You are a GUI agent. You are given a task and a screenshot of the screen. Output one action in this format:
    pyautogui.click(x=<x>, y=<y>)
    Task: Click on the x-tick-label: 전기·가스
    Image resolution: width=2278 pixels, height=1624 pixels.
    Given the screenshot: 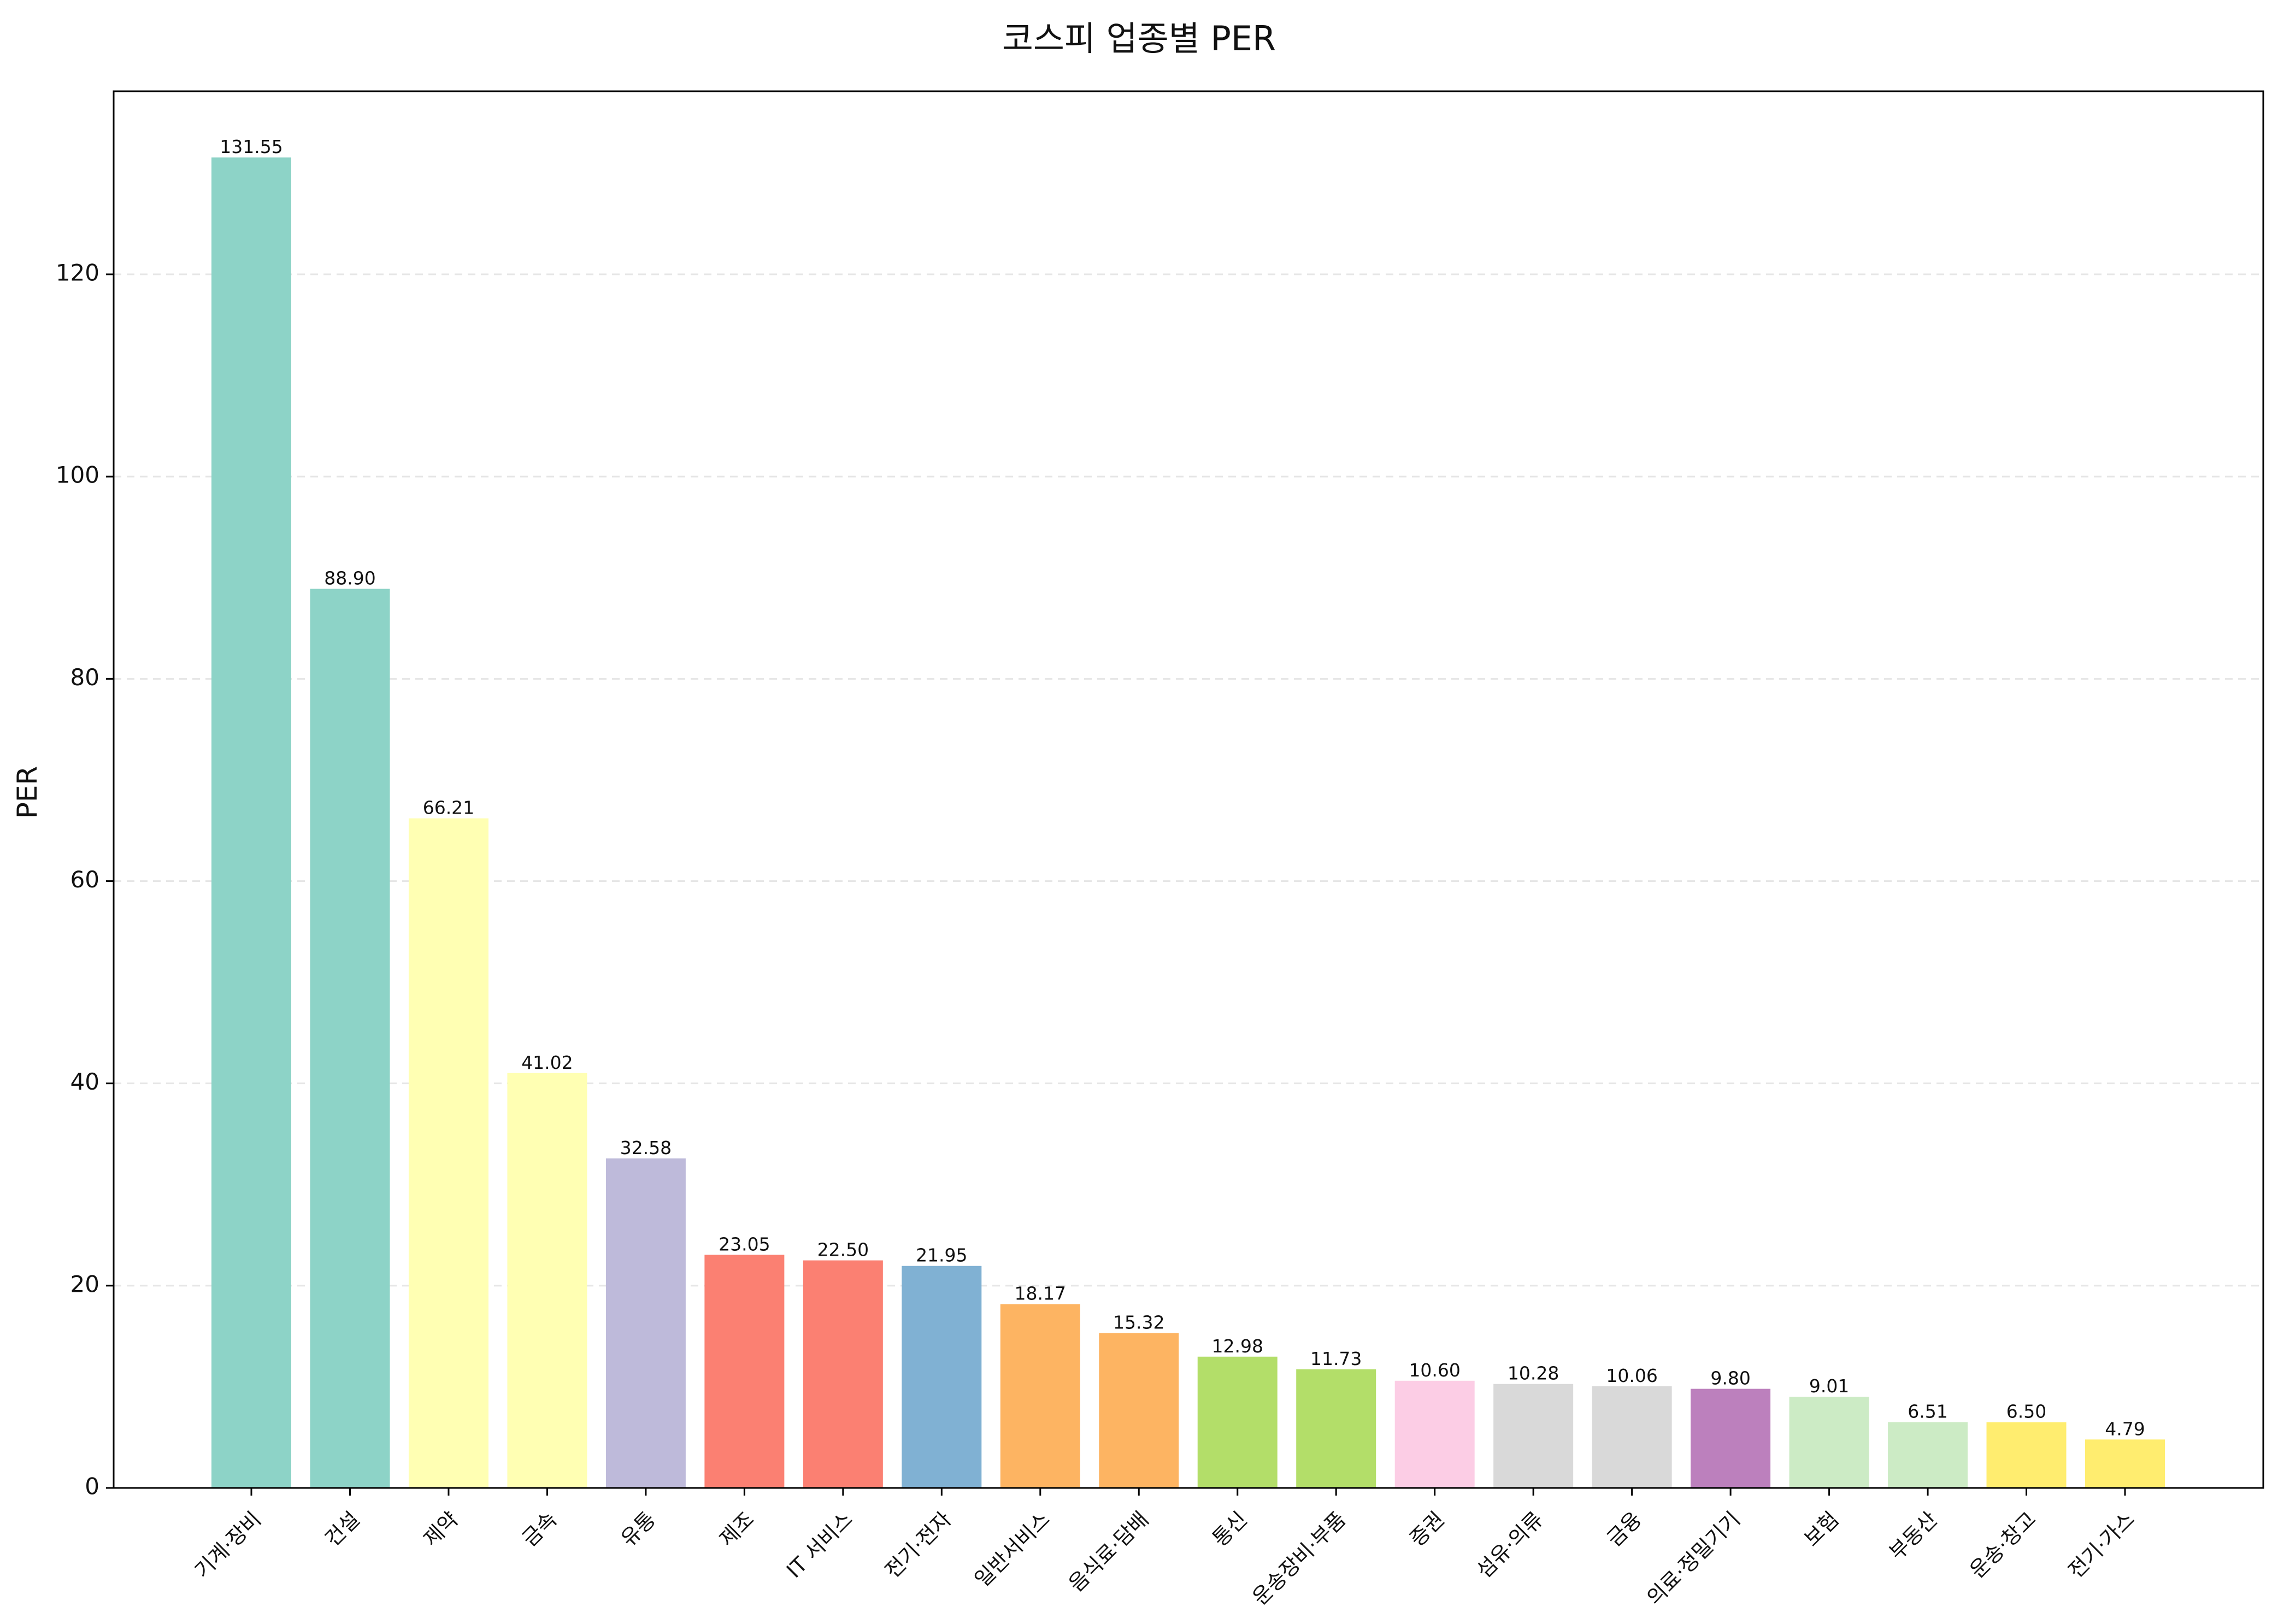 What is the action you would take?
    pyautogui.click(x=2102, y=1545)
    